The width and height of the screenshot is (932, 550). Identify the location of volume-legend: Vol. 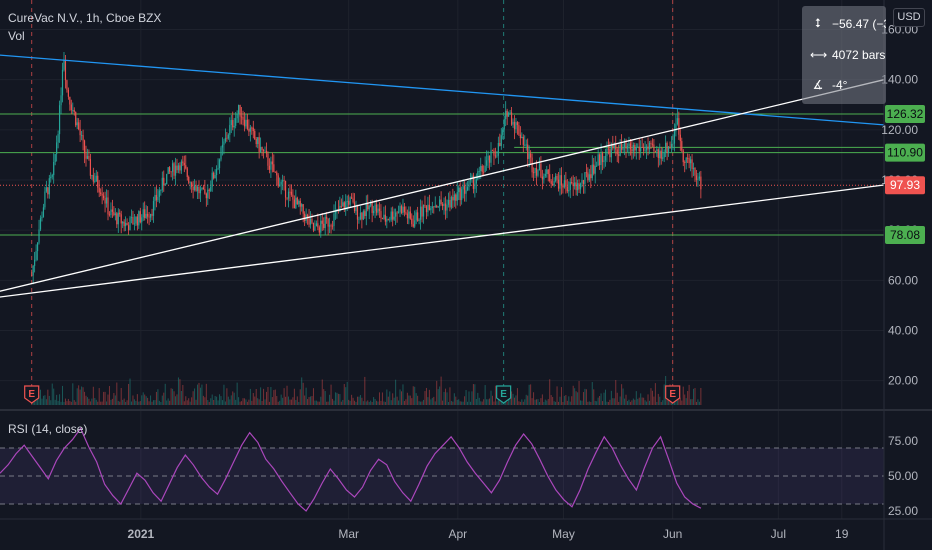
(16, 36).